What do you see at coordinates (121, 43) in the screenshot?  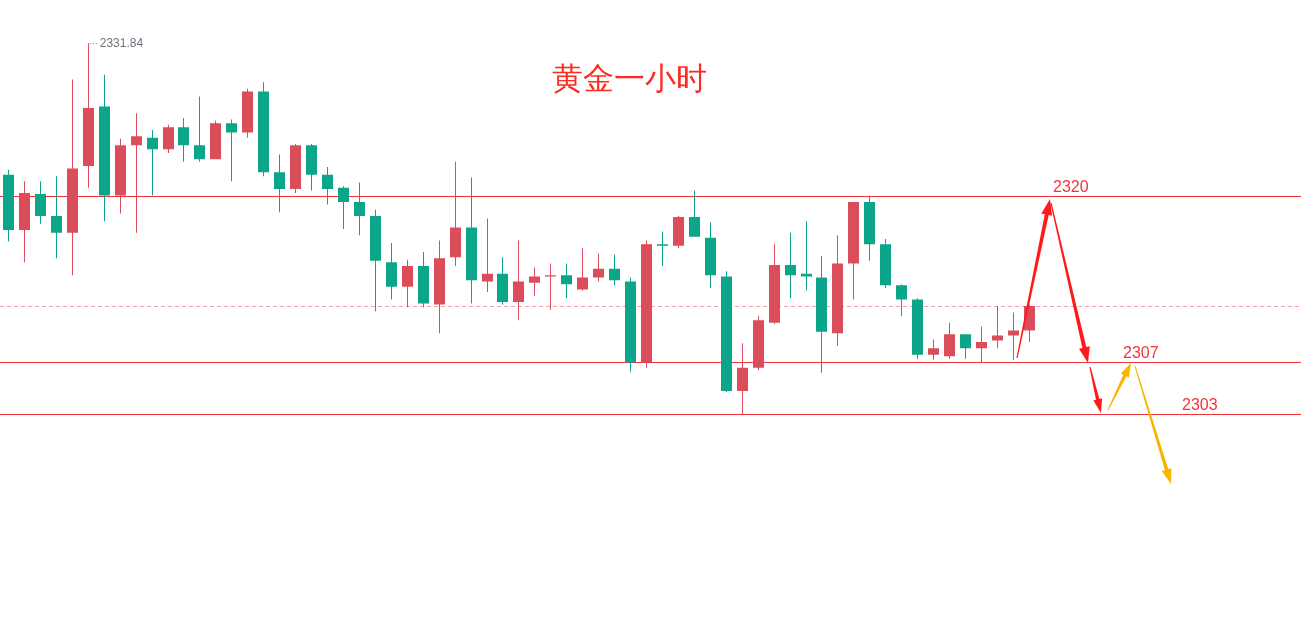 I see `annotation: 2331.84` at bounding box center [121, 43].